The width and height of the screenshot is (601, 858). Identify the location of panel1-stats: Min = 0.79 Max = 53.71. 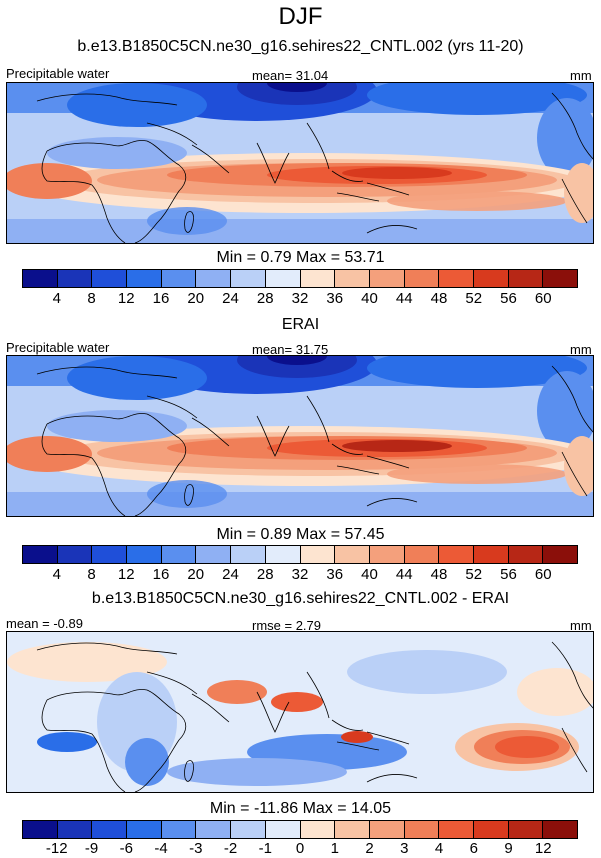
(300, 257).